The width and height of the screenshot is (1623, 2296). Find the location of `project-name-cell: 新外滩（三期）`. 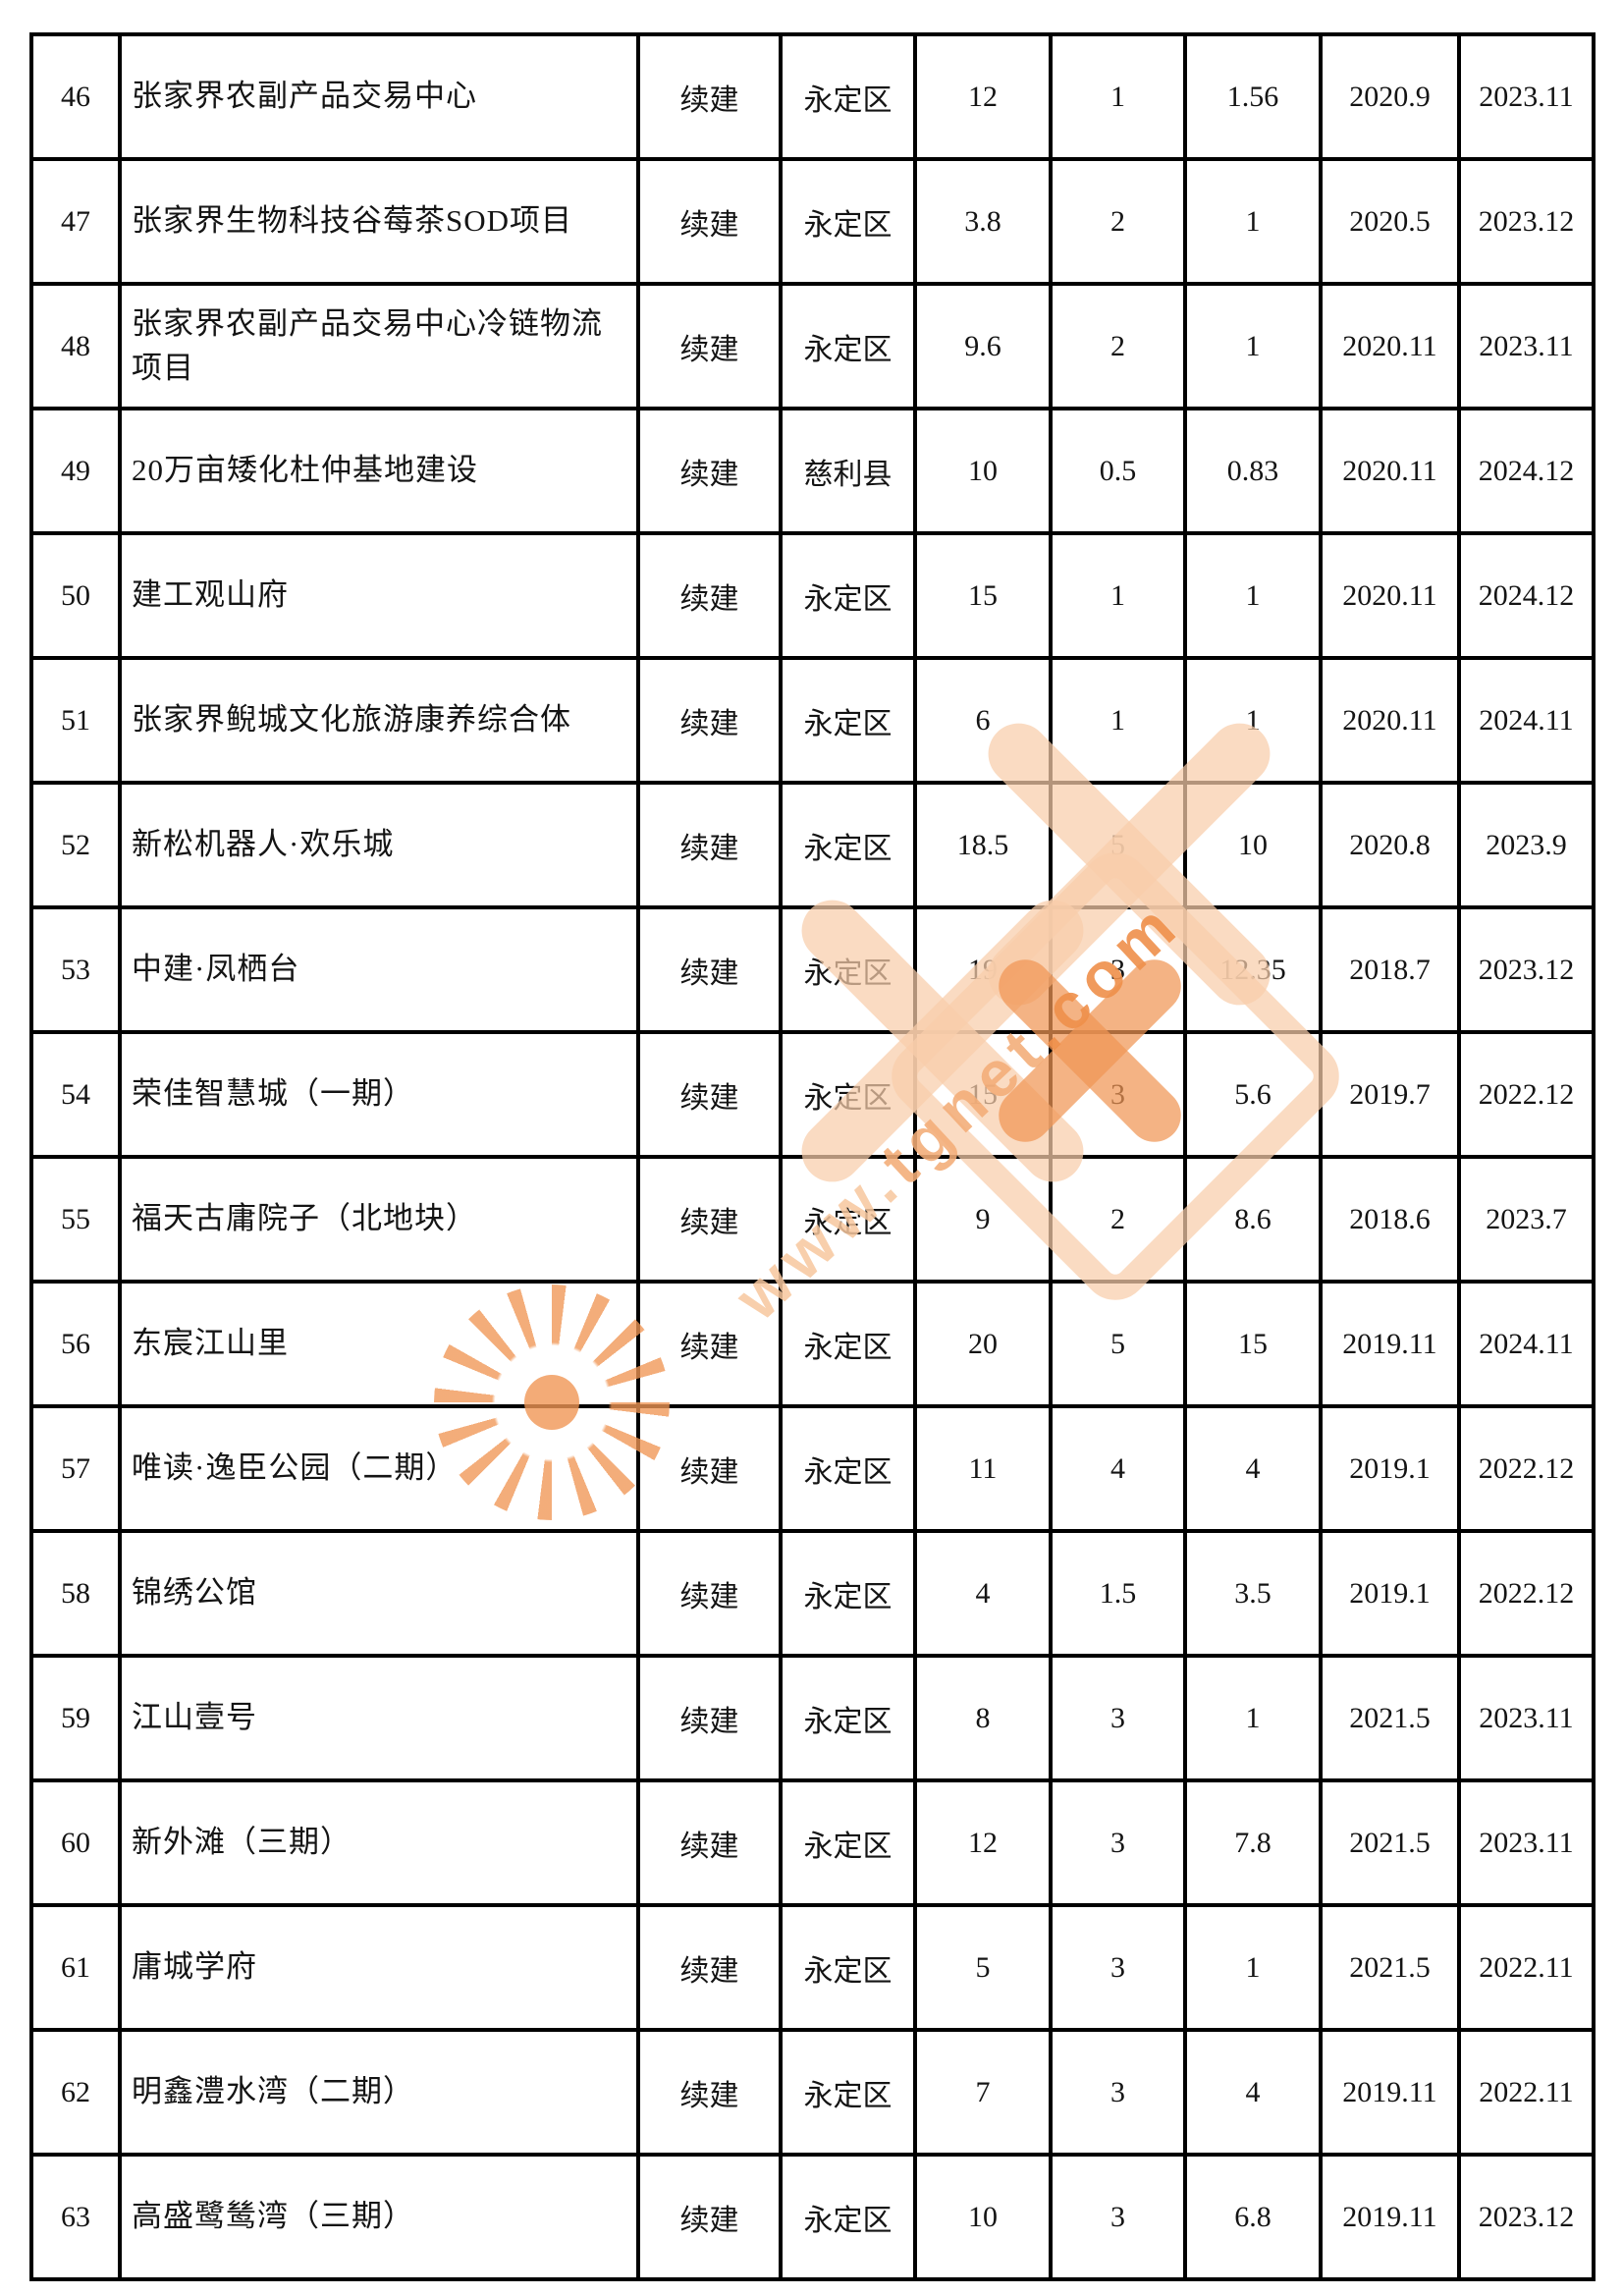

project-name-cell: 新外滩（三期） is located at coordinates (379, 1842).